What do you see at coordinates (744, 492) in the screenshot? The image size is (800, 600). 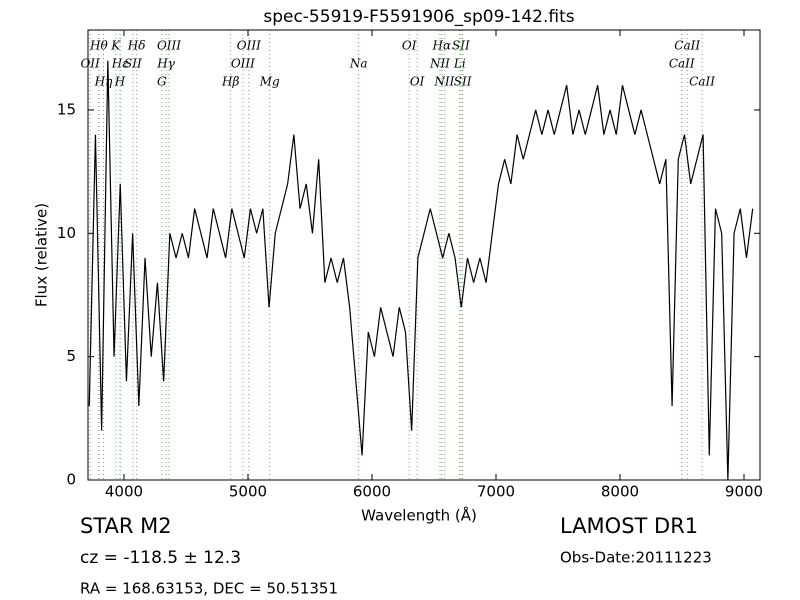 I see `x-tick-label: 9000` at bounding box center [744, 492].